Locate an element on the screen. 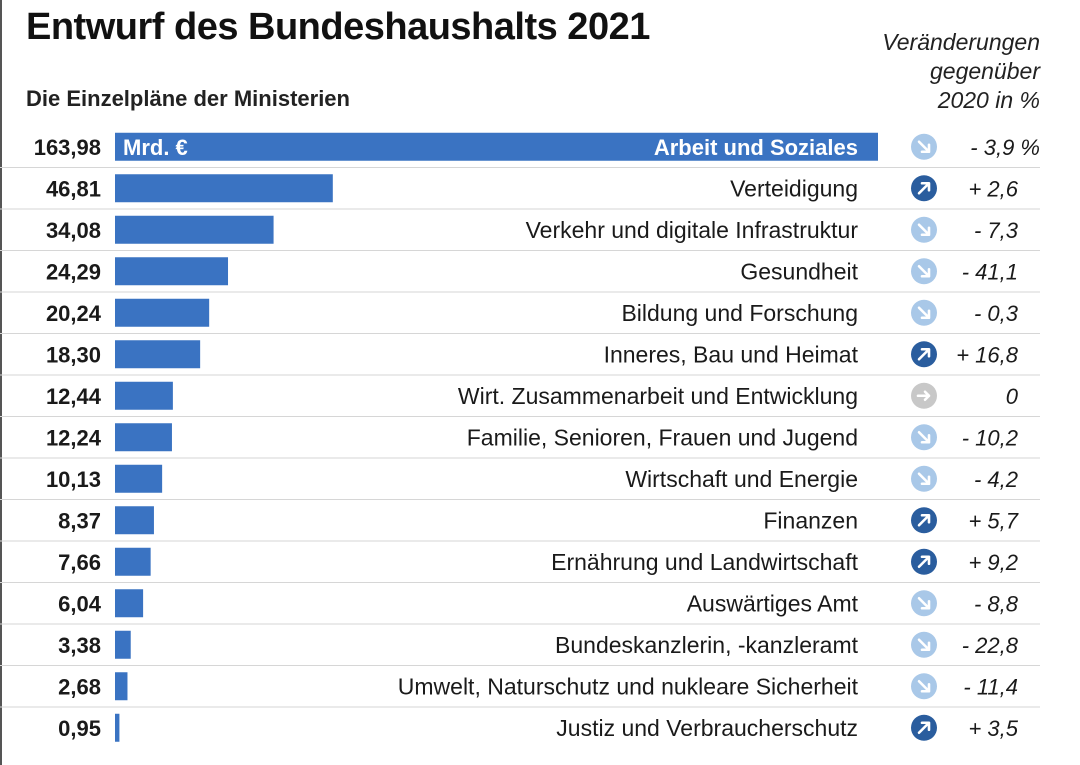 The image size is (1080, 765). chart-subtitle: Die Einzelpläne der Ministerien is located at coordinates (188, 98).